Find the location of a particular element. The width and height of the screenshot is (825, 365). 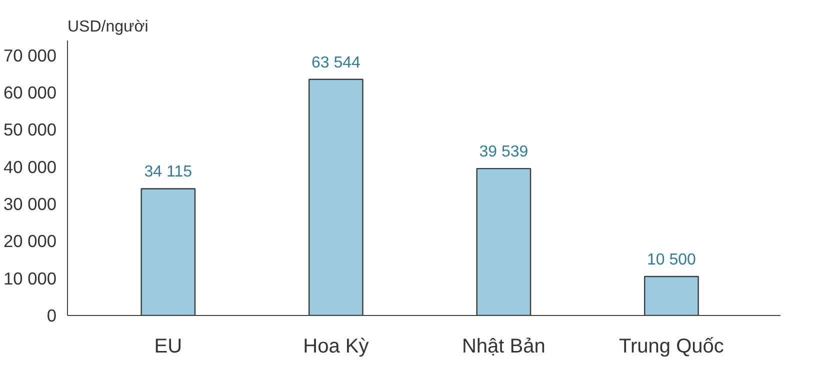

y-tick-label: 30 000 is located at coordinates (30, 204).